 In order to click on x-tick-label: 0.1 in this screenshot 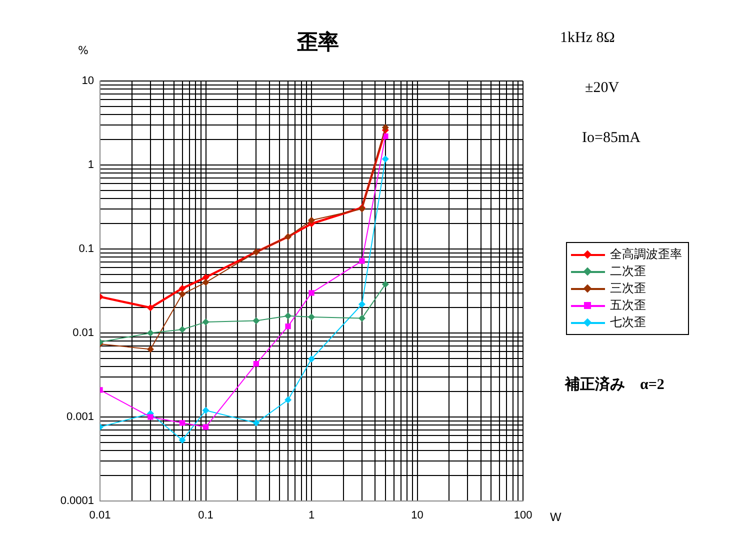, I will do `click(206, 516)`.